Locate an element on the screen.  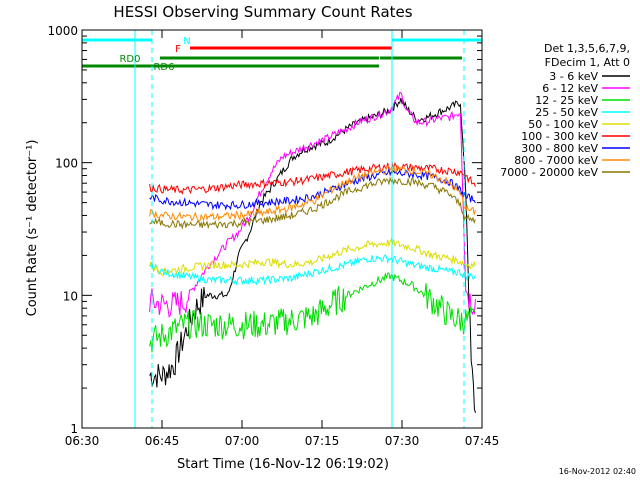
x-tick-label-4: 07:30 is located at coordinates (402, 441).